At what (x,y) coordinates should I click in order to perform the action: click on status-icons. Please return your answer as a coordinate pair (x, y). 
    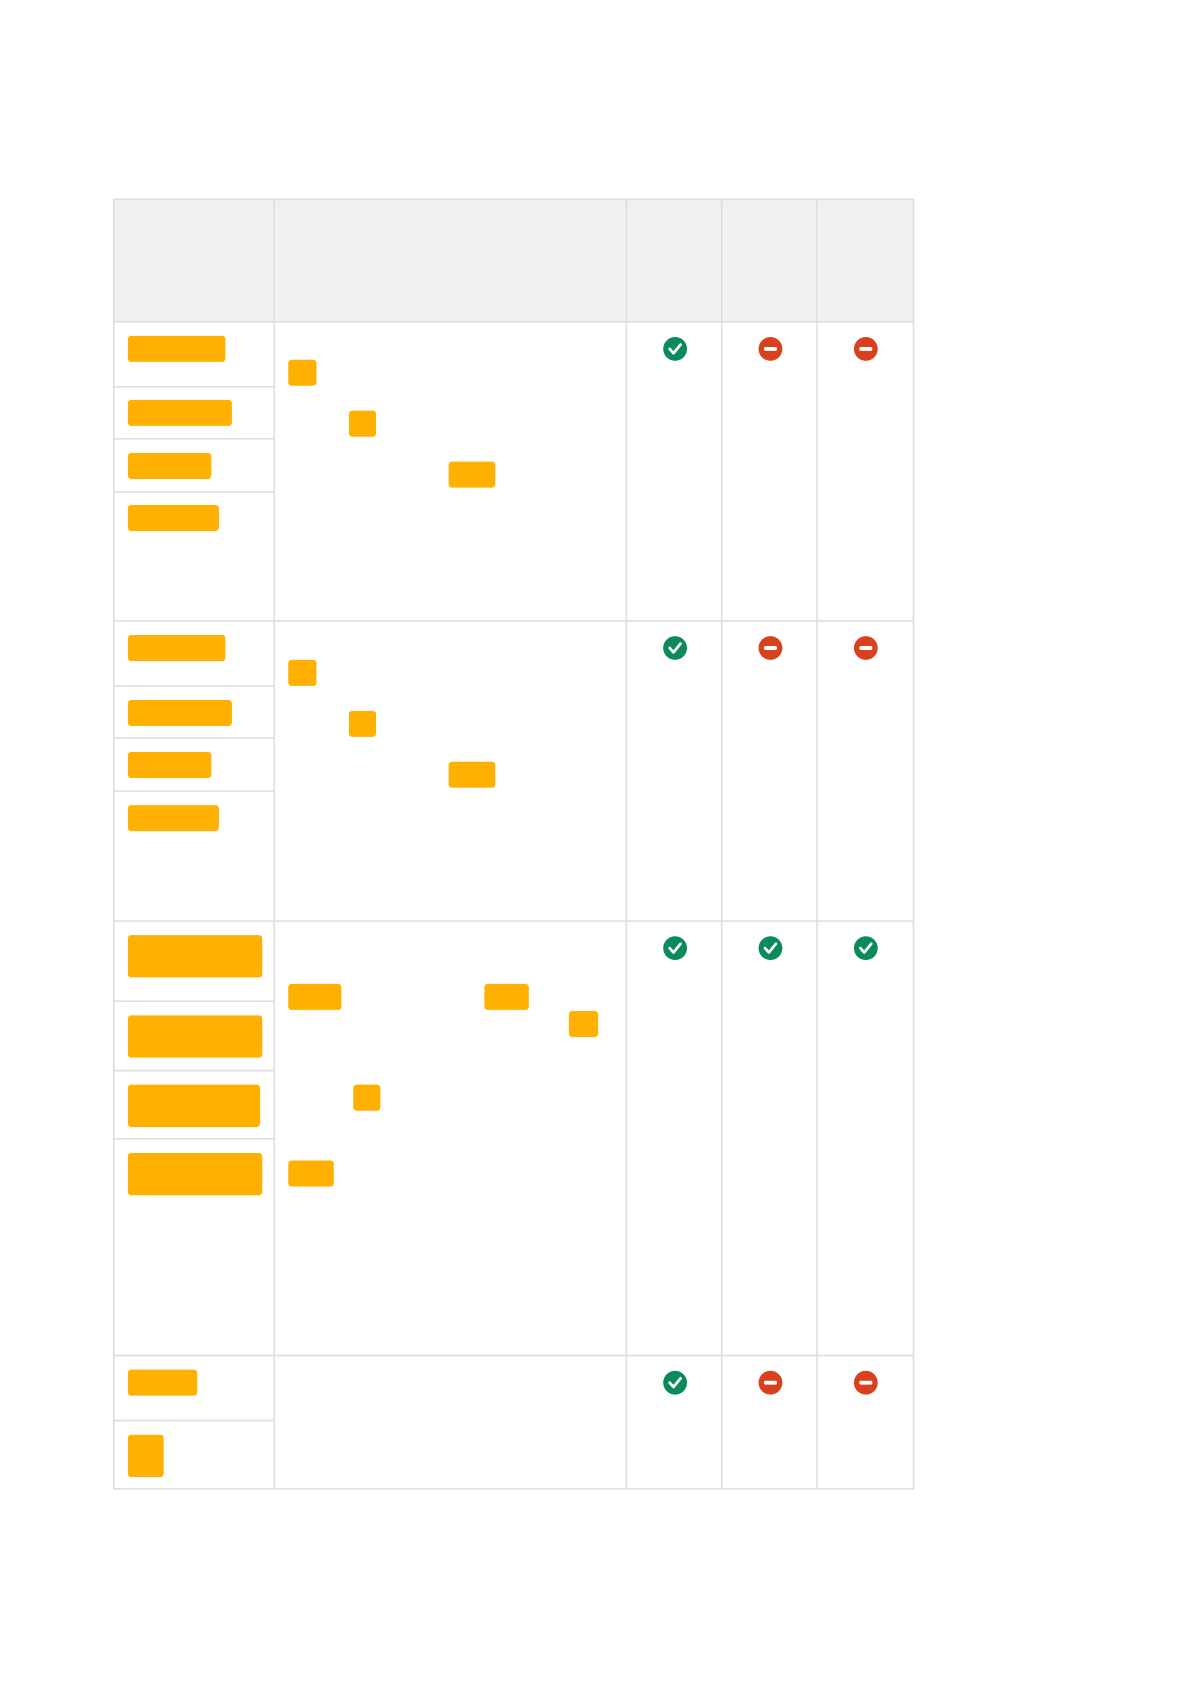
    Looking at the image, I should click on (770, 865).